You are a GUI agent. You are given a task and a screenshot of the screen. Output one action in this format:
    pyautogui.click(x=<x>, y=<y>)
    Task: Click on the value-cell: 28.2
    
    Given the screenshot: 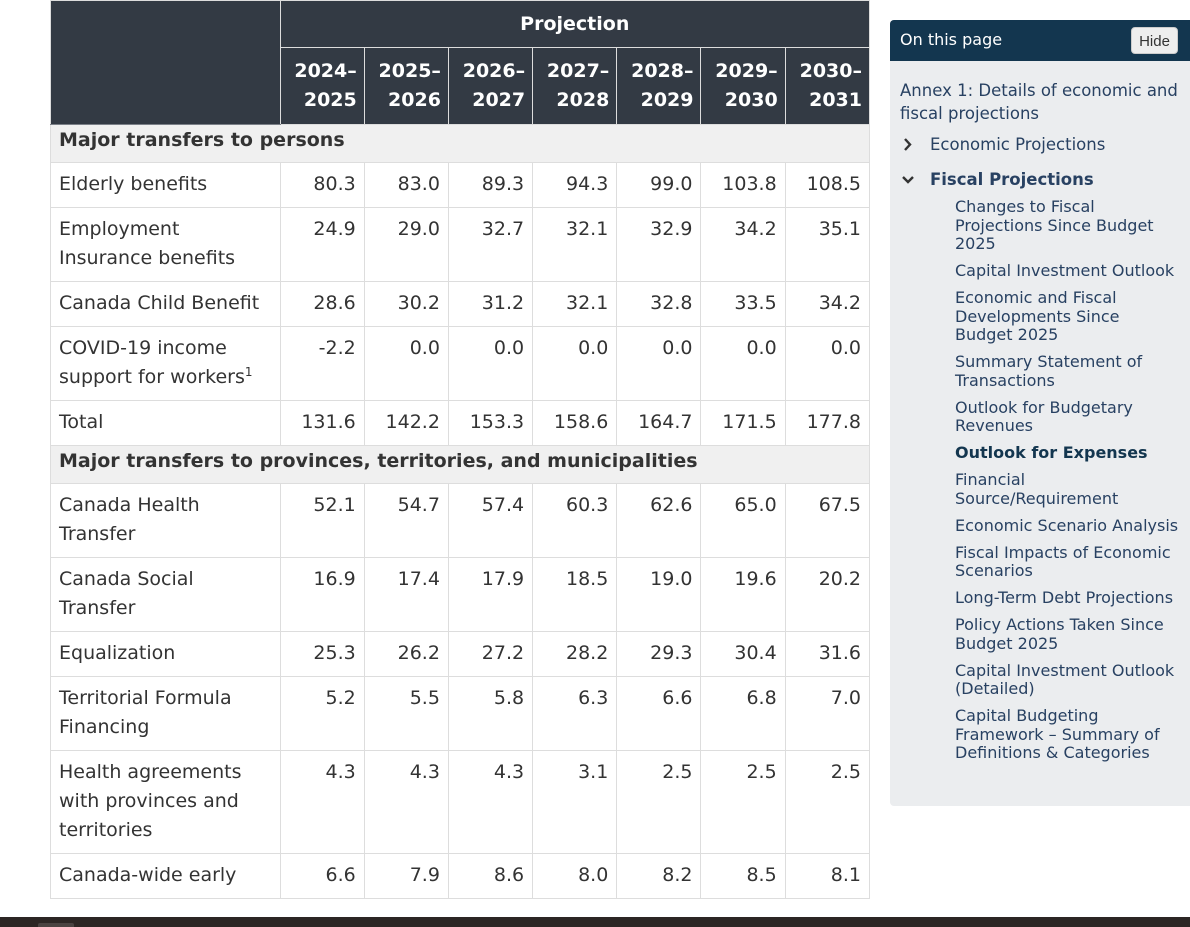 What is the action you would take?
    pyautogui.click(x=575, y=654)
    